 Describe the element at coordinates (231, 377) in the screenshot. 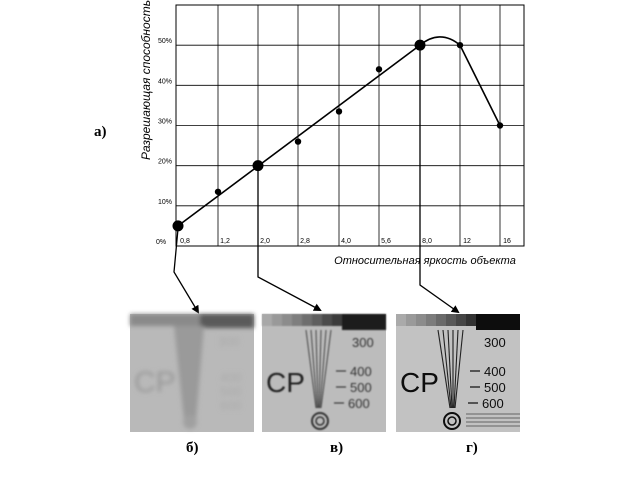

I see `photo-b-num-400: 400` at that location.